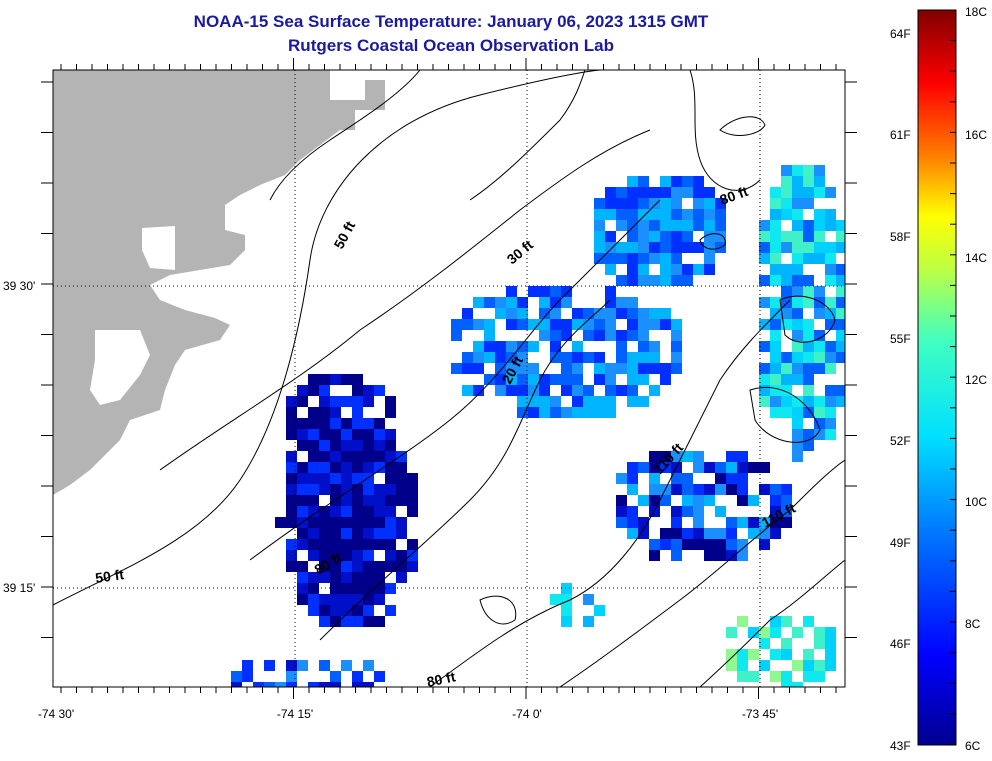 The image size is (992, 761). I want to click on colorbar-fahrenheit-label: 61F, so click(900, 135).